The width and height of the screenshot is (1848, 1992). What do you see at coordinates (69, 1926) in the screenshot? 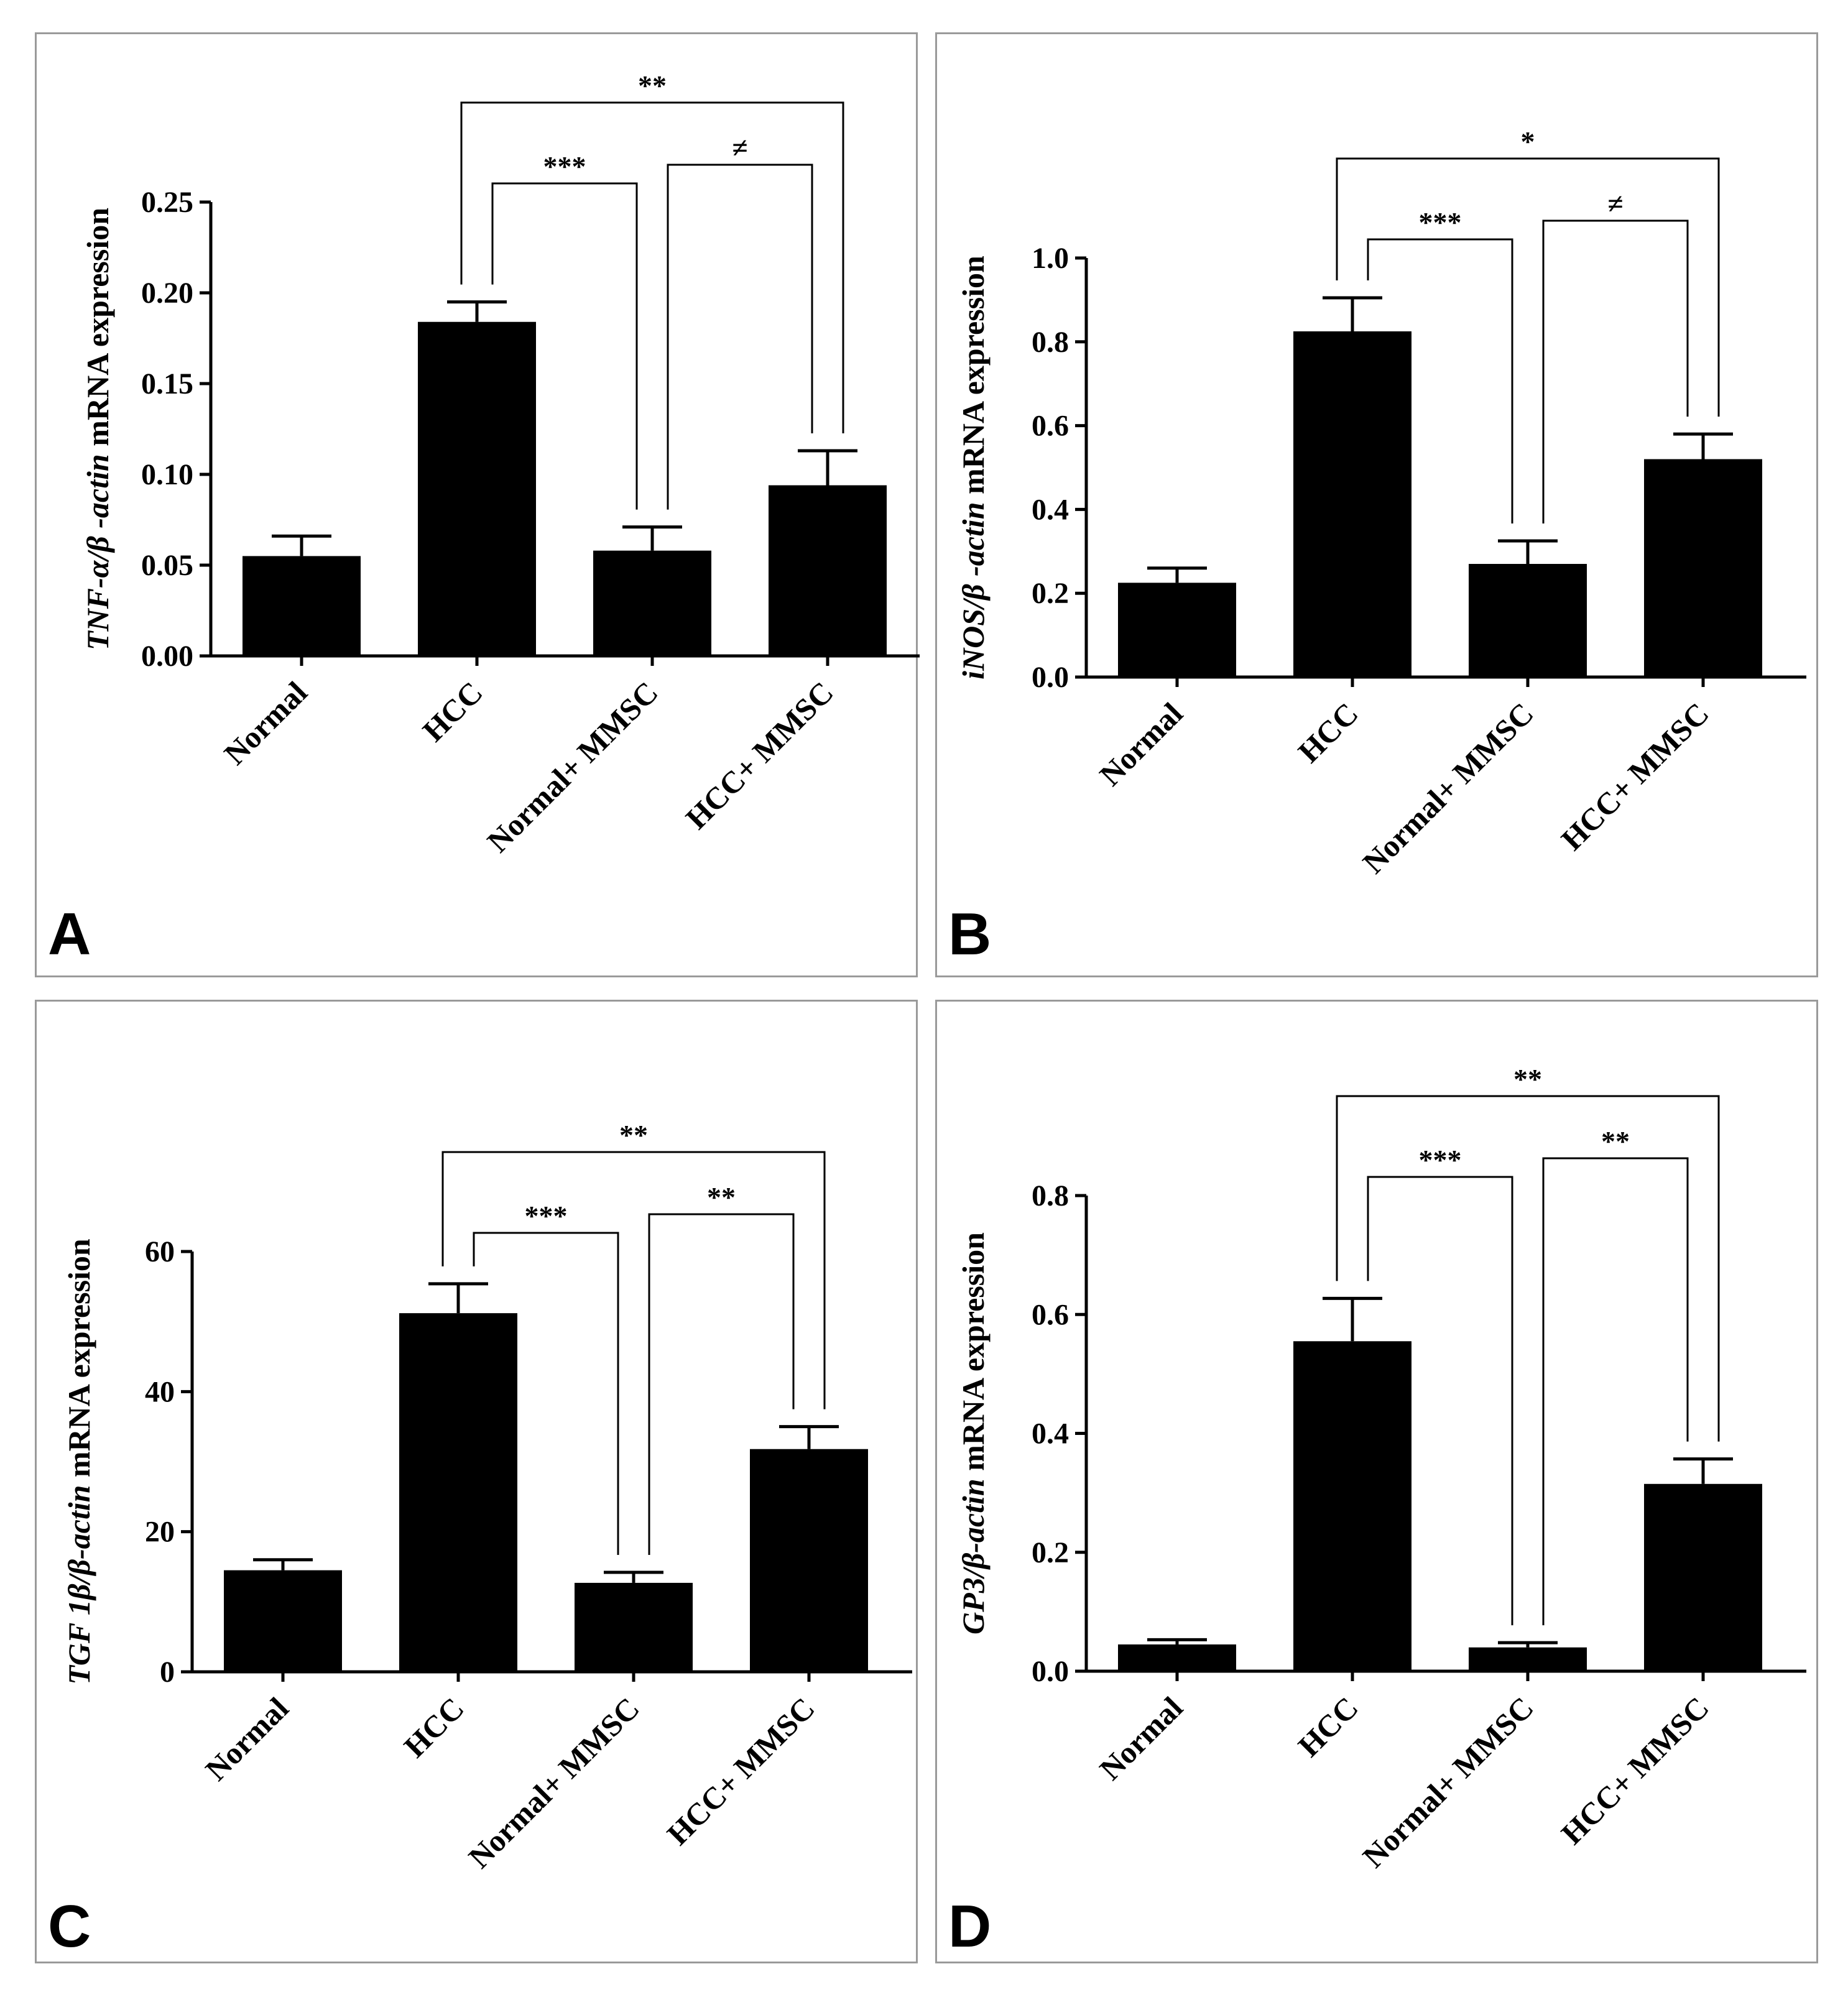
I see `panel-label-c: C` at bounding box center [69, 1926].